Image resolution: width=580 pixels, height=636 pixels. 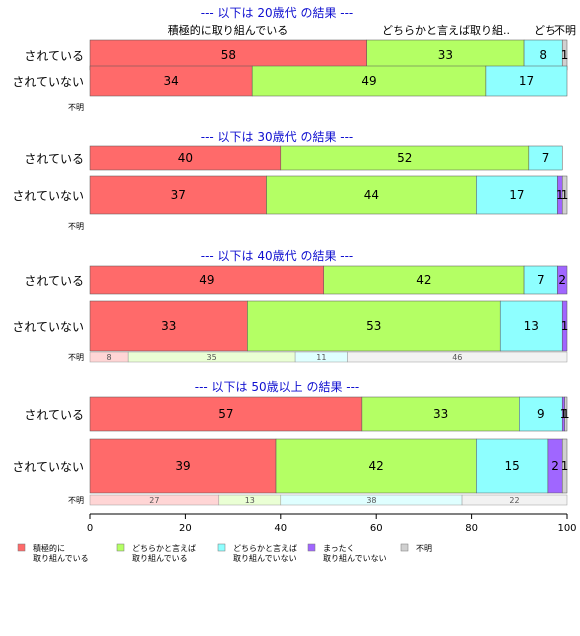 I want to click on legend-label: まったく, so click(x=339, y=548).